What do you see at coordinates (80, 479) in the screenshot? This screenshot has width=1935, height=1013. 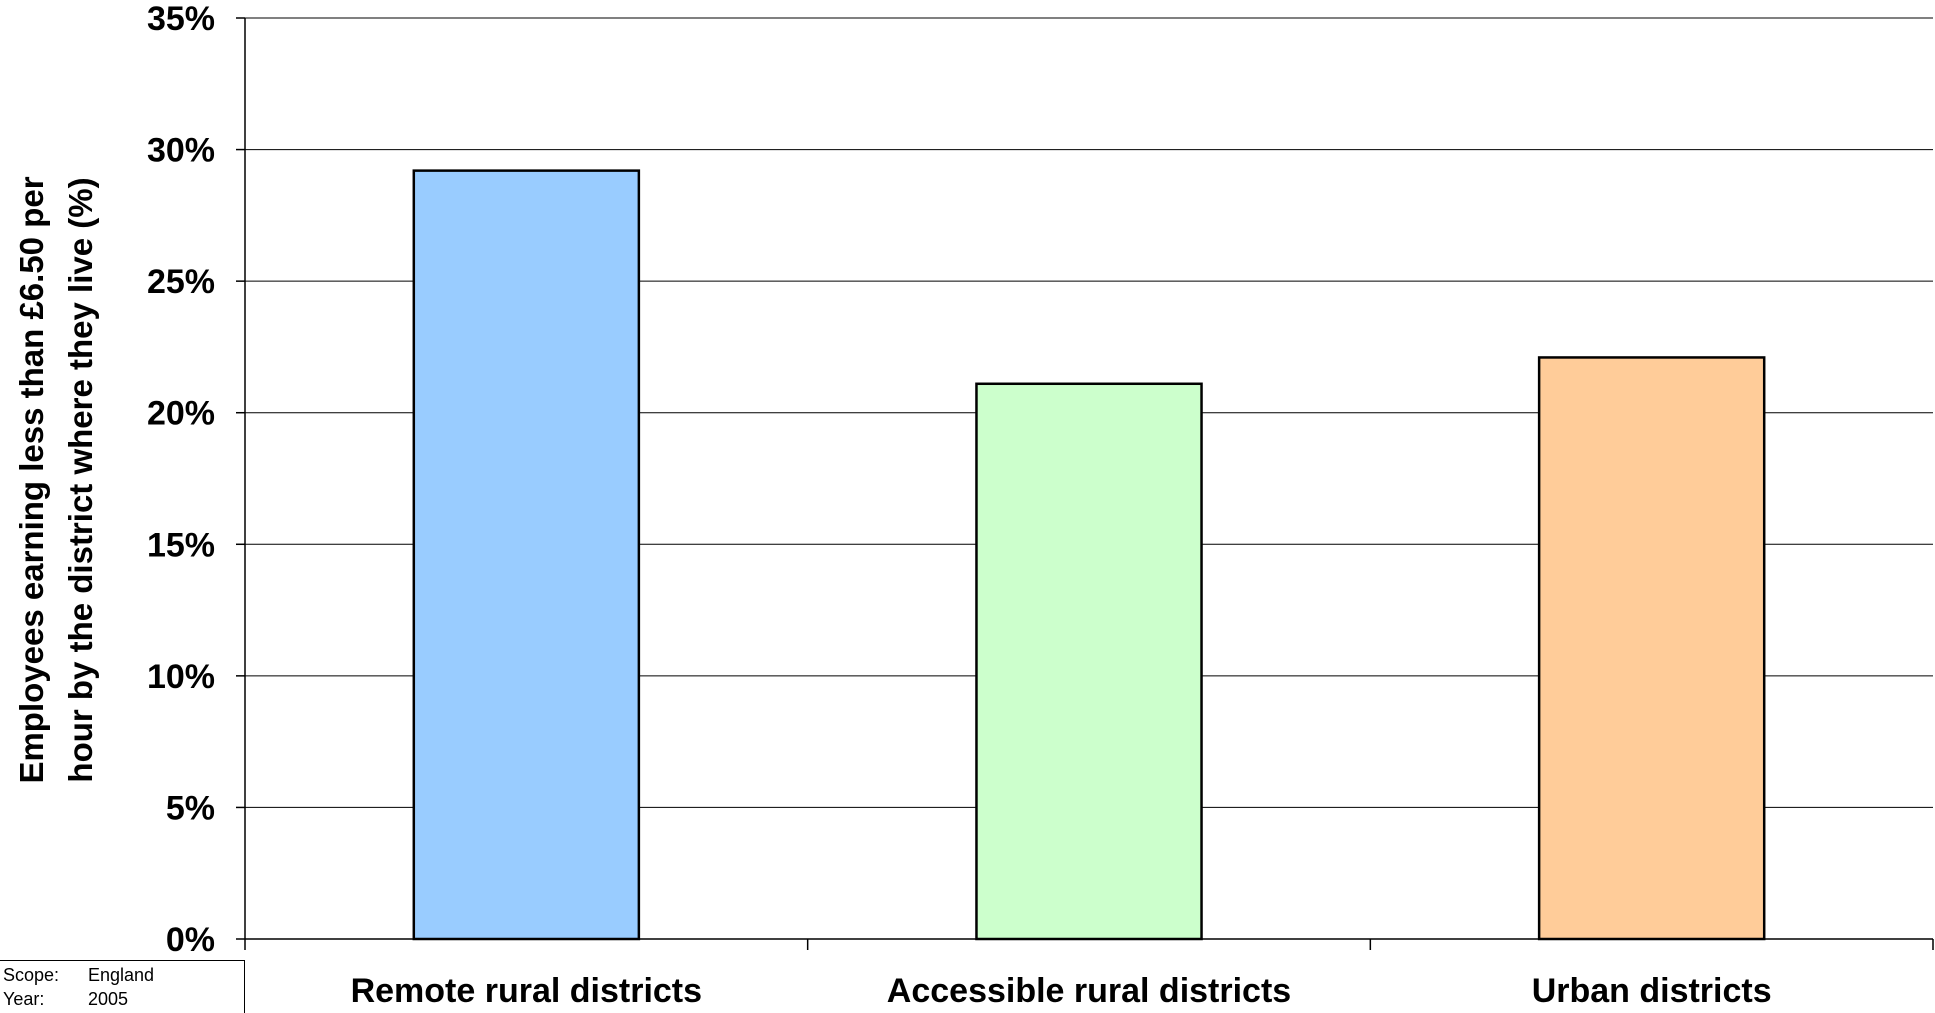 I see `y-axis-title-line2: hour by the district where they live (%)` at bounding box center [80, 479].